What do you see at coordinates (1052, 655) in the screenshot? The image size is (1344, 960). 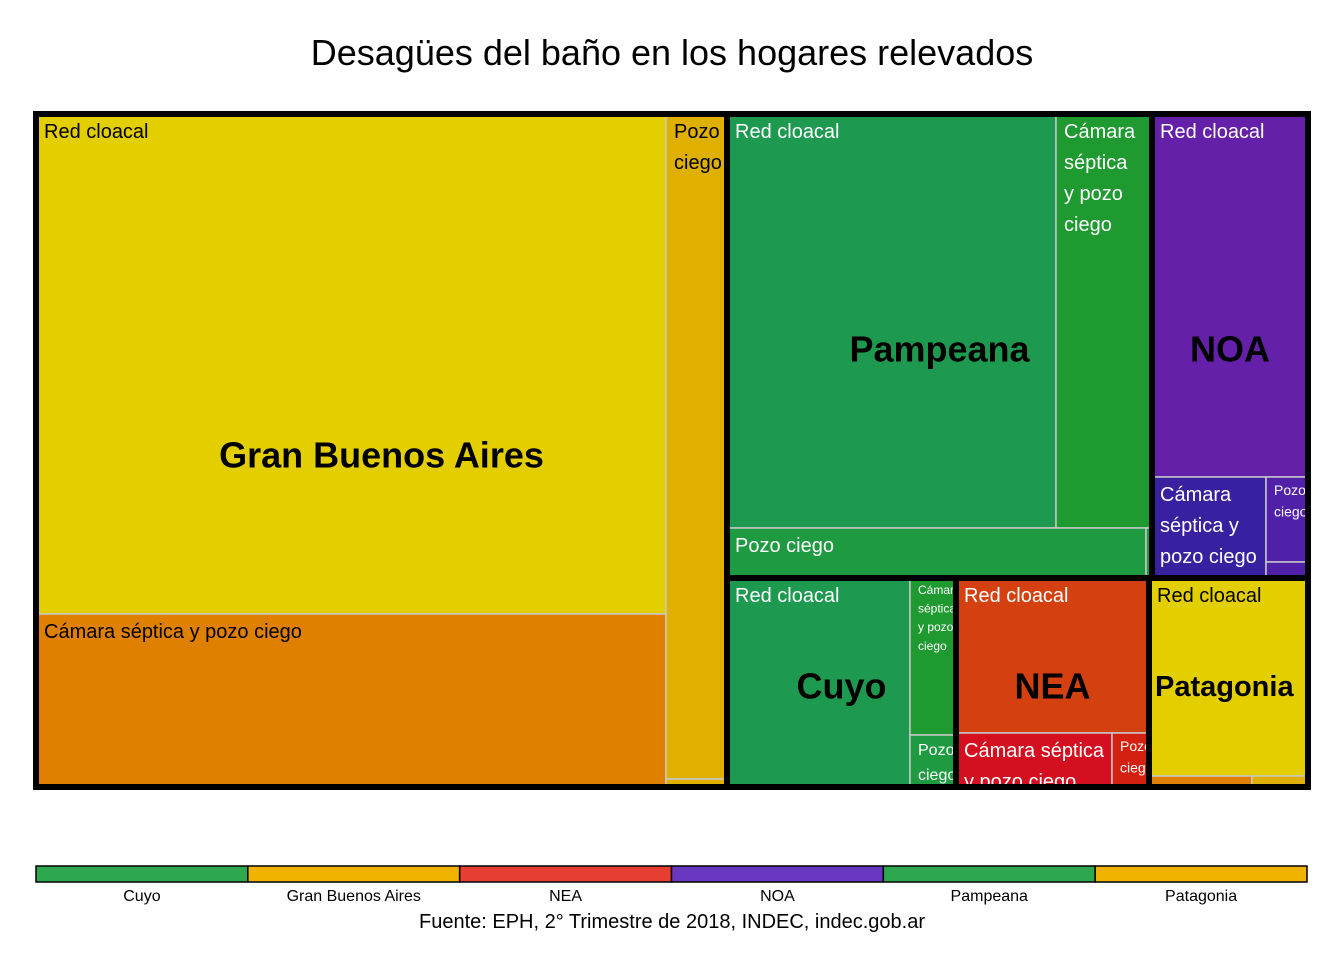 I see `tile-nea-red-cloacal` at bounding box center [1052, 655].